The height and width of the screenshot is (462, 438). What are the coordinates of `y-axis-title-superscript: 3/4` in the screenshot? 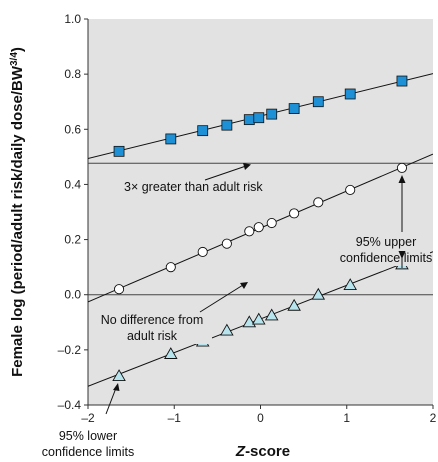 It's located at (14, 59).